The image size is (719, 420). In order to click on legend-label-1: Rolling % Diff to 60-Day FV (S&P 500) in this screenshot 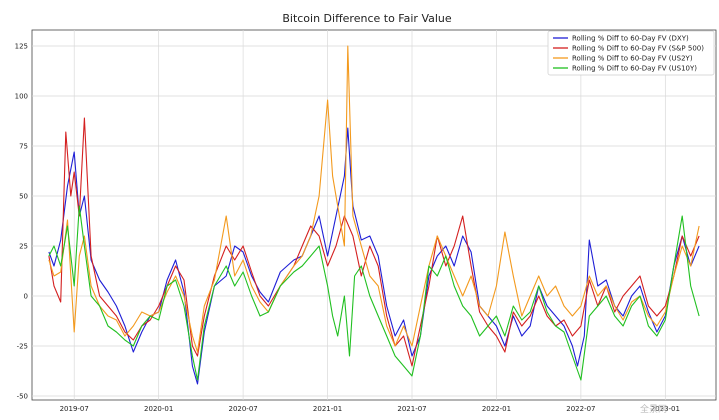, I will do `click(638, 49)`.